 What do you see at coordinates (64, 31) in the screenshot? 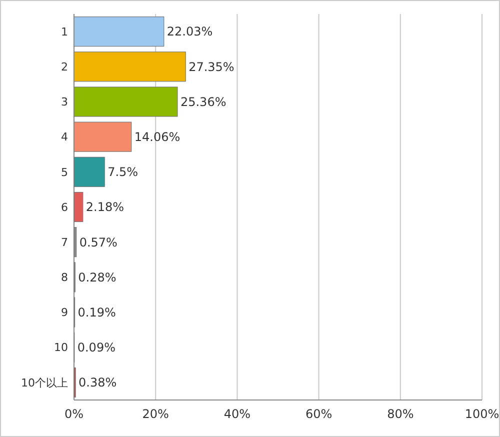
I see `y-tick-label: 1` at bounding box center [64, 31].